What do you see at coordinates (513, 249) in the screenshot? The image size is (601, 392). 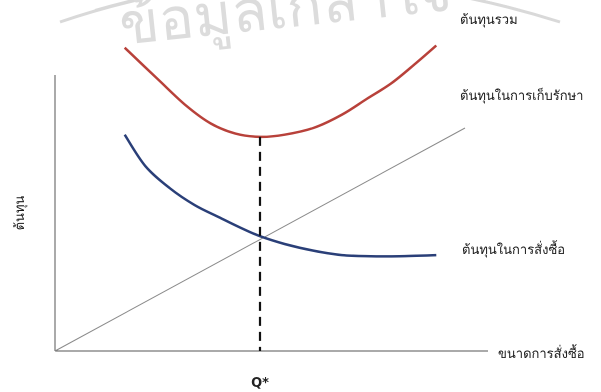 I see `label-ordering-cost: ต้นทุนในการสั่งซื้อ` at bounding box center [513, 249].